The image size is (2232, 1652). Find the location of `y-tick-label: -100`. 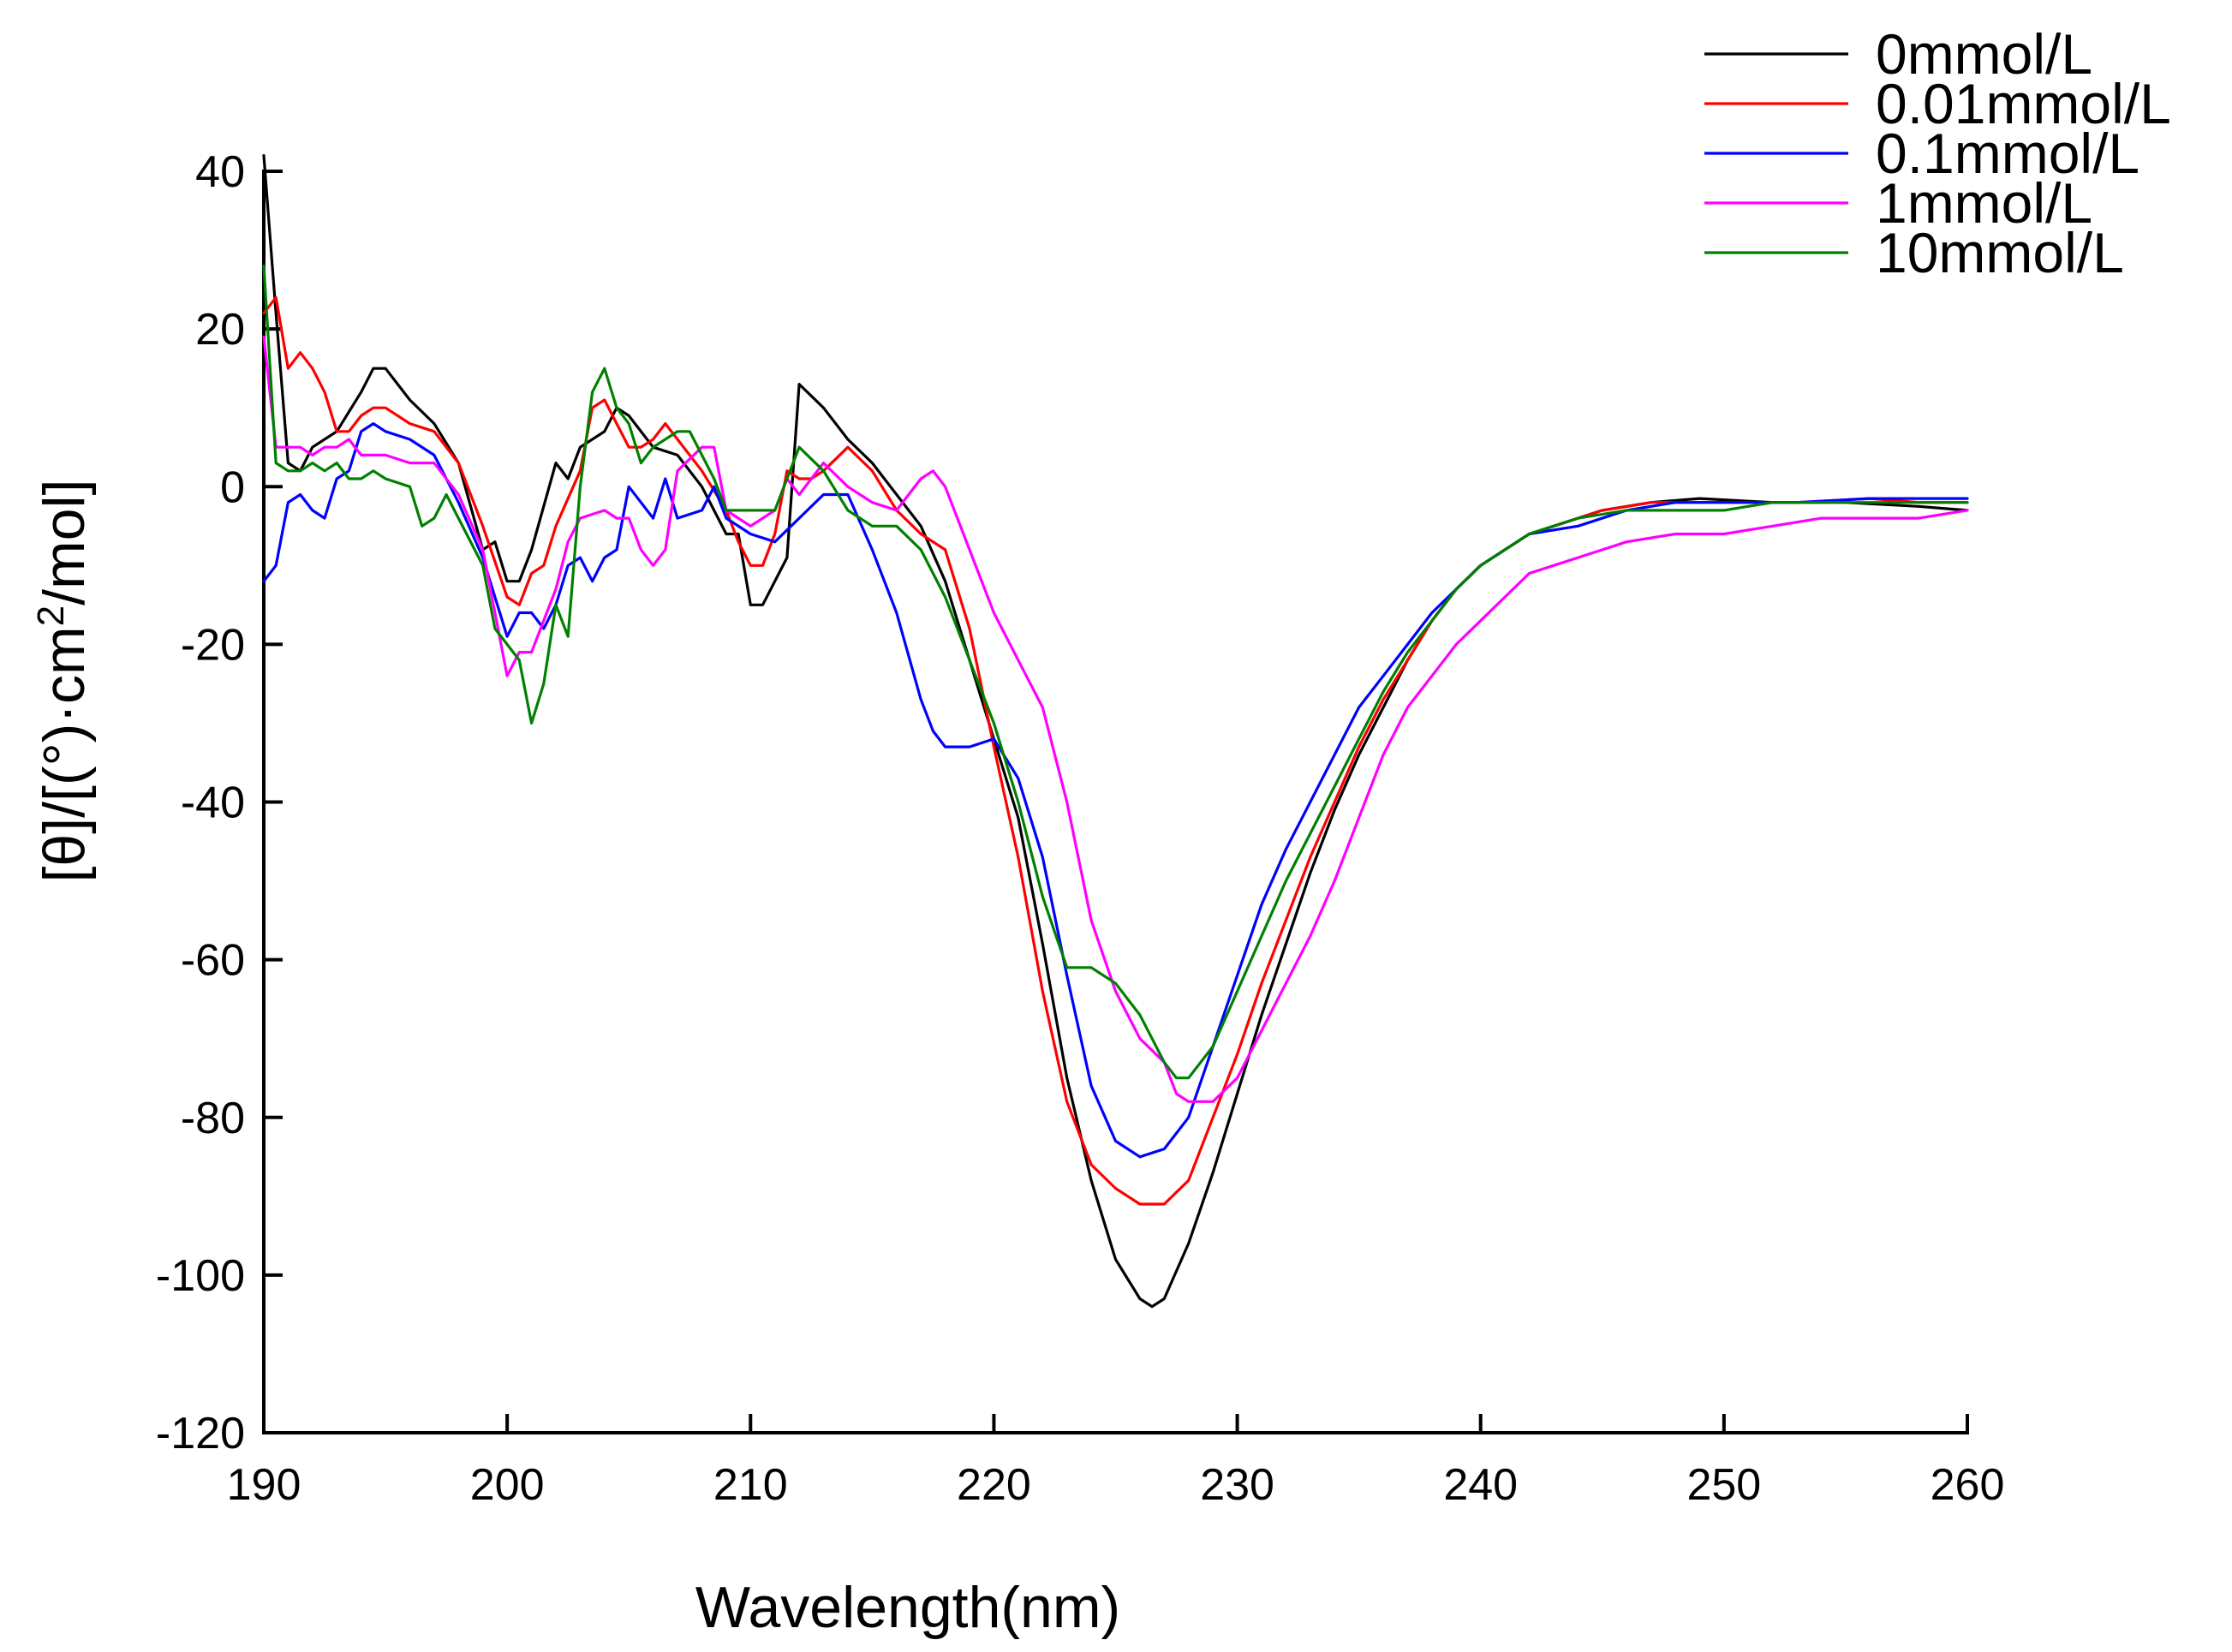

y-tick-label: -100 is located at coordinates (200, 1276).